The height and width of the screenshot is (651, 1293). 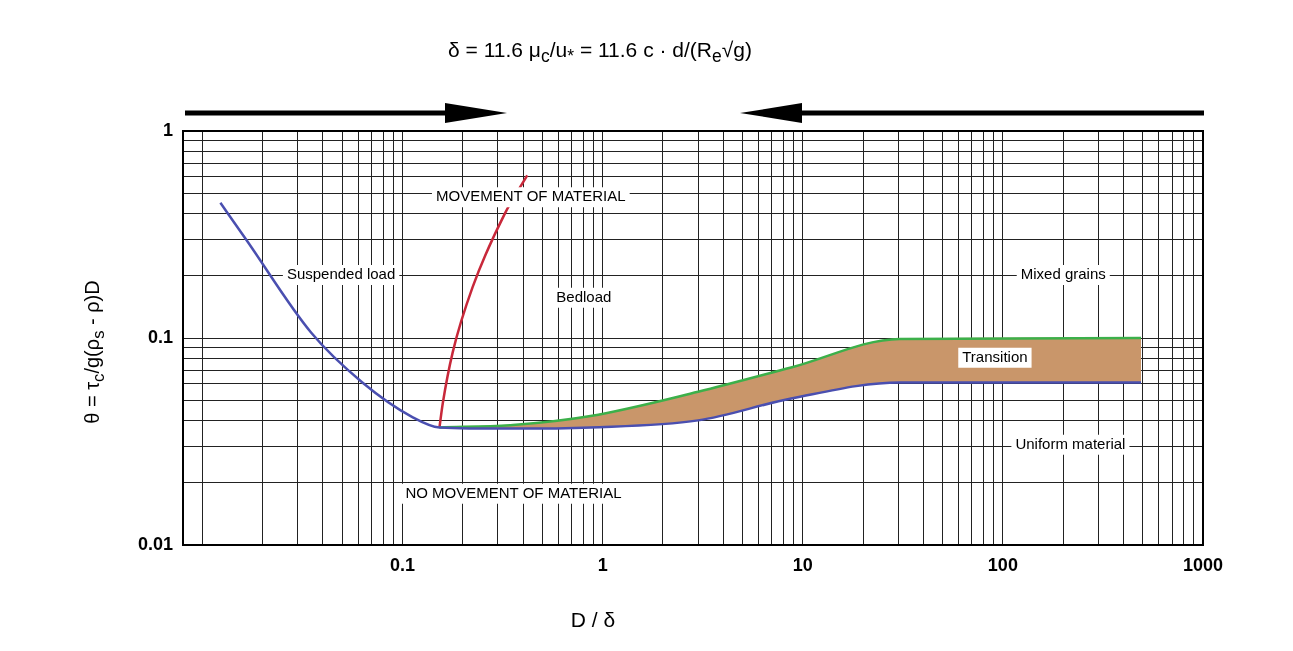 I want to click on y-tick-label: 0.01, so click(x=155, y=543).